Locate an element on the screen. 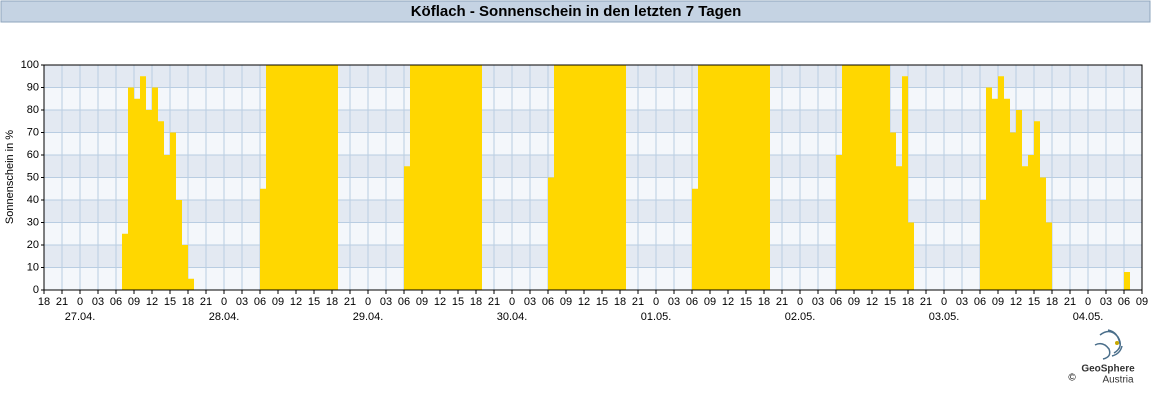  x-tick-label: 12 is located at coordinates (1016, 302).